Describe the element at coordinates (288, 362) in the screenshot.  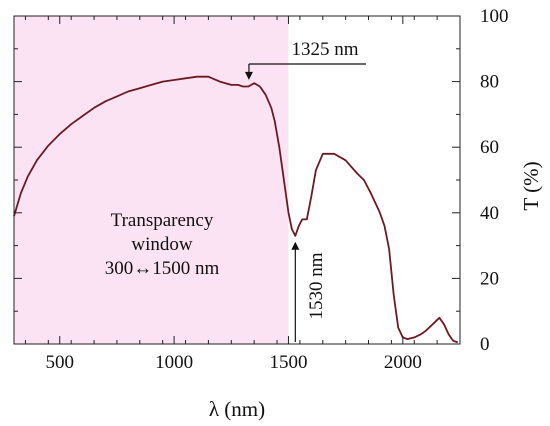
I see `x-tick-label: 1500` at that location.